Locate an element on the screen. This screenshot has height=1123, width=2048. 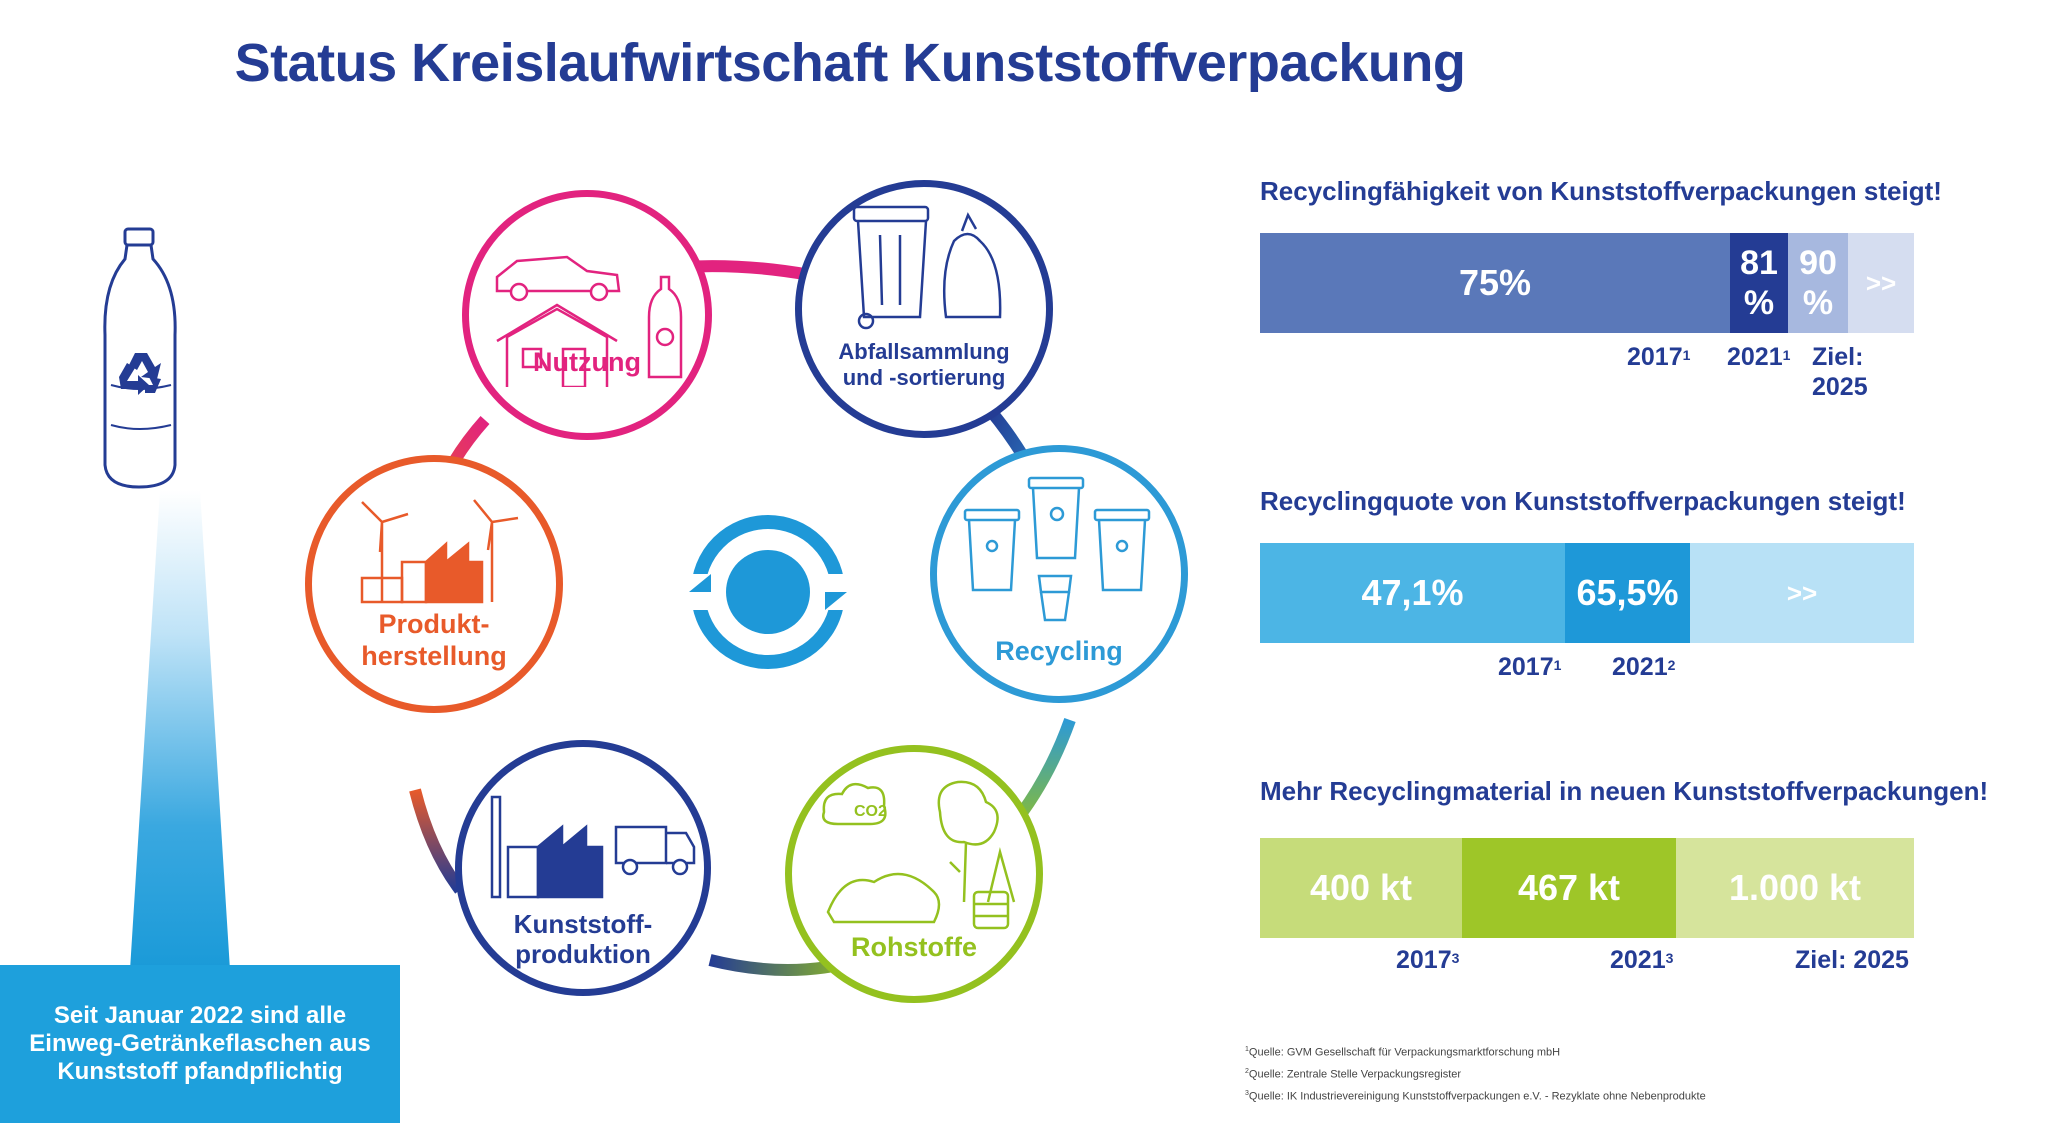
usage-icon is located at coordinates (589, 321).